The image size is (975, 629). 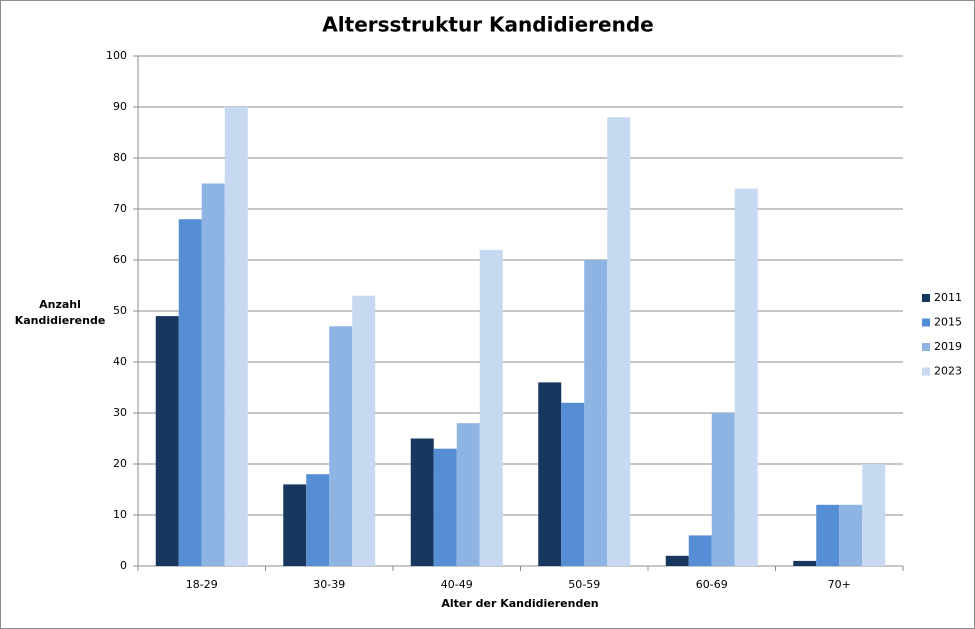 I want to click on y-tick-label: 40, so click(x=120, y=361).